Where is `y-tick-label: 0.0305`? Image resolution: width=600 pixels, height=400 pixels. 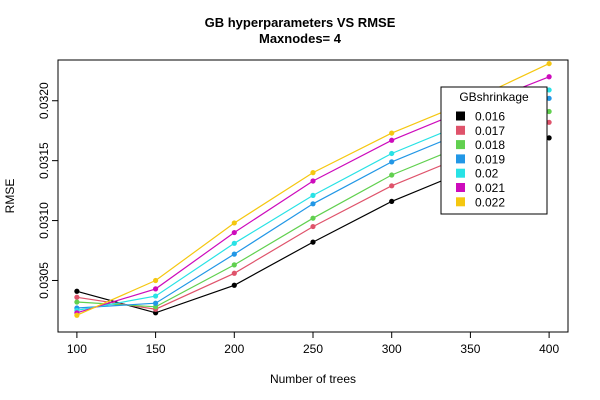
y-tick-label: 0.0305 is located at coordinates (44, 280).